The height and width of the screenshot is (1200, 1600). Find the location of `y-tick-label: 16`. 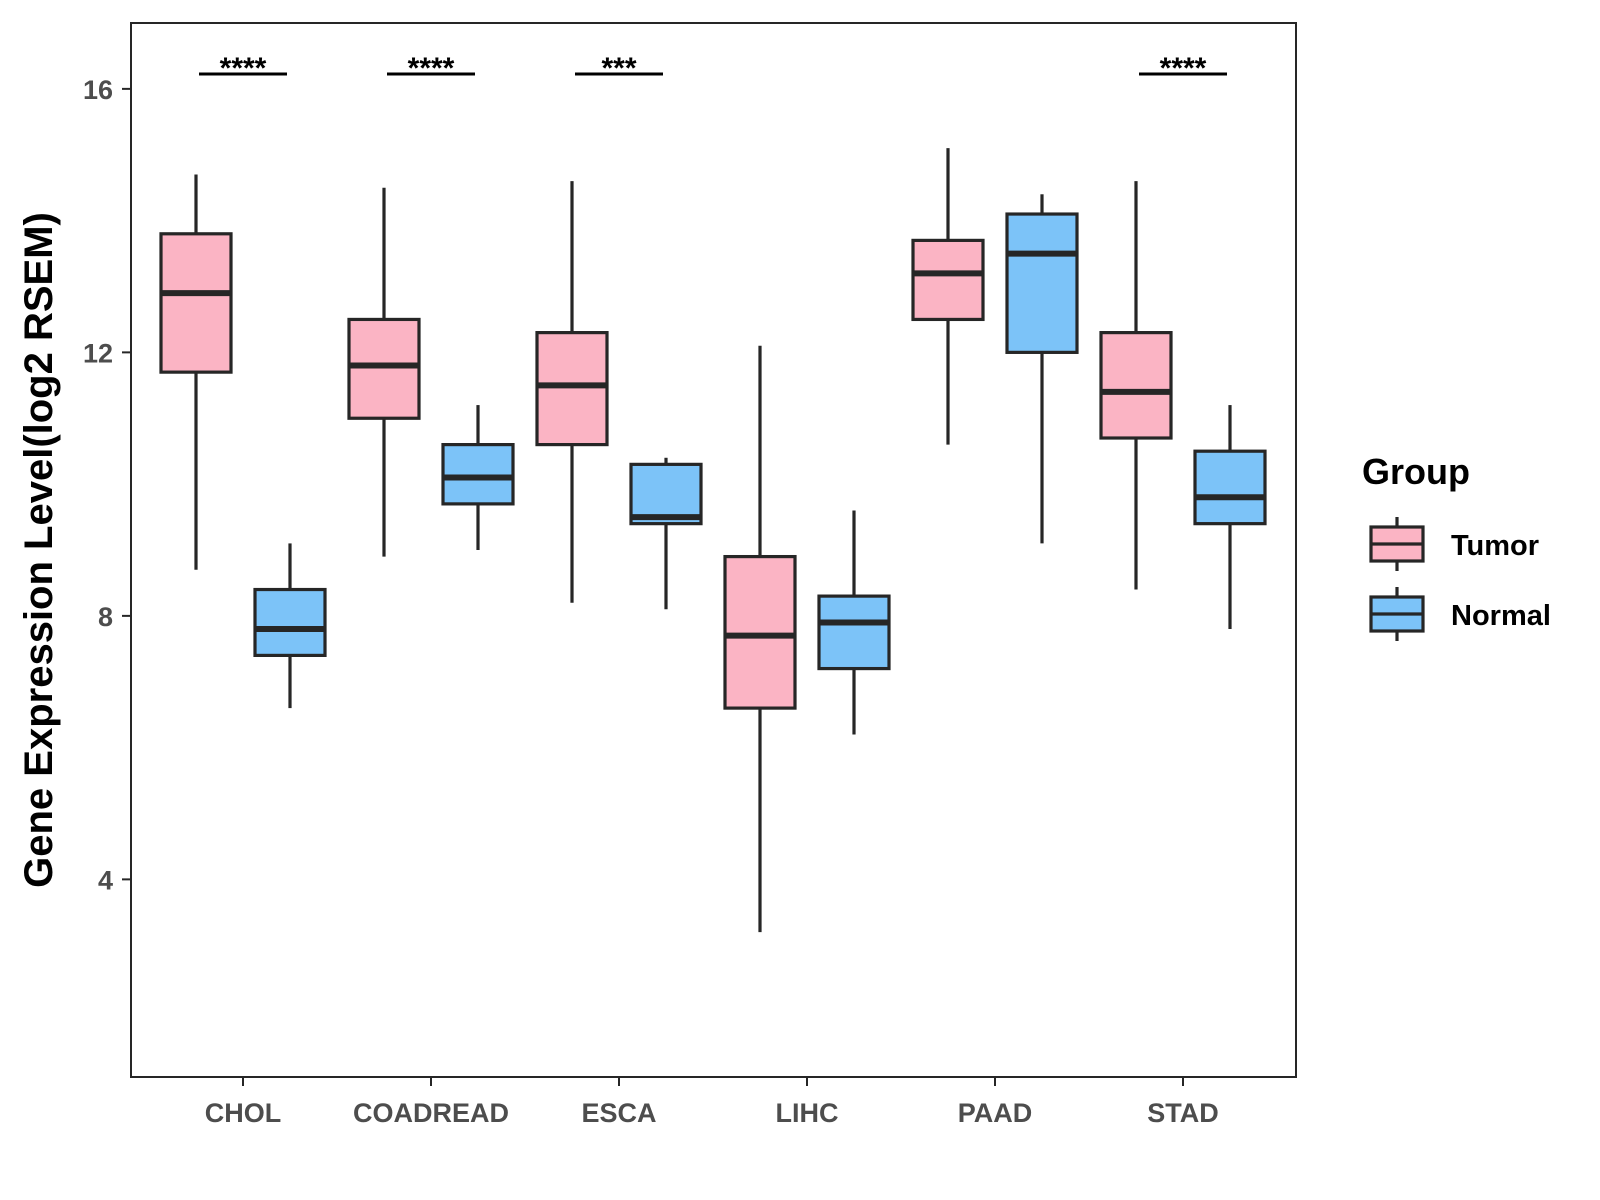

y-tick-label: 16 is located at coordinates (98, 90).